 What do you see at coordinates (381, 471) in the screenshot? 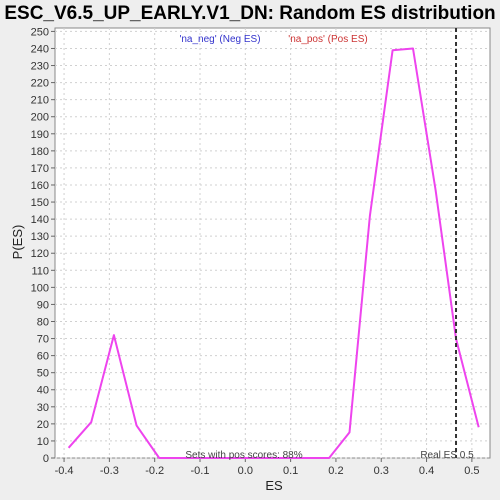
I see `x-tick-label: 0.3` at bounding box center [381, 471].